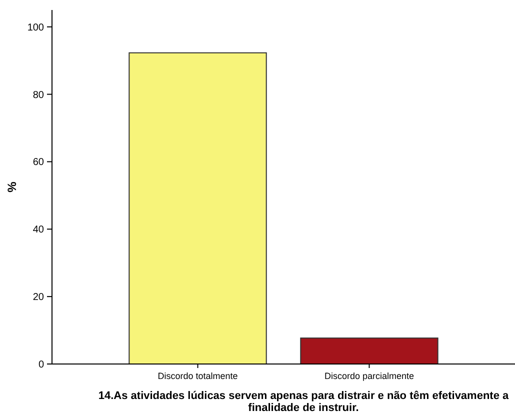 Image resolution: width=515 pixels, height=419 pixels. What do you see at coordinates (304, 402) in the screenshot?
I see `x-axis-title: 14.As atividades lúdicas servem apenas para distrair e não têm efetivamente a finalidade de instruir.` at bounding box center [304, 402].